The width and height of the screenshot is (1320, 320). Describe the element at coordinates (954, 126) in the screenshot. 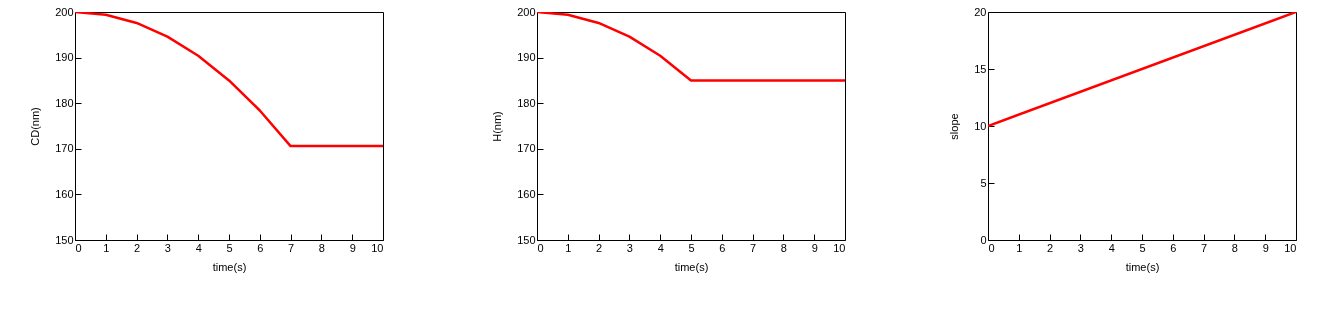

I see `y-axis-title: slope` at that location.